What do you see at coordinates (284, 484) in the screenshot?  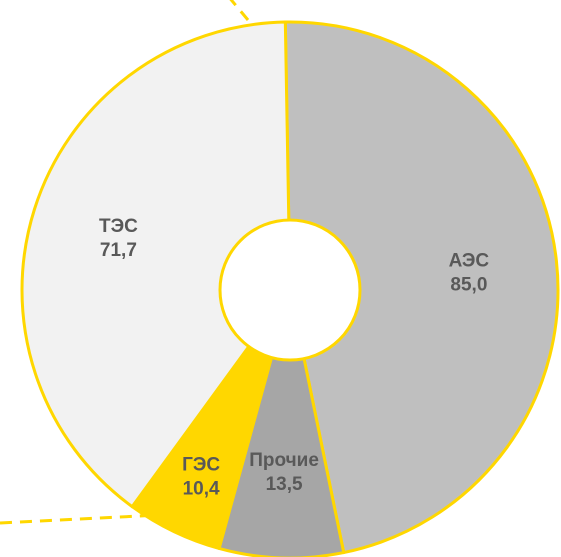 I see `slice-value-label: 13,5` at bounding box center [284, 484].